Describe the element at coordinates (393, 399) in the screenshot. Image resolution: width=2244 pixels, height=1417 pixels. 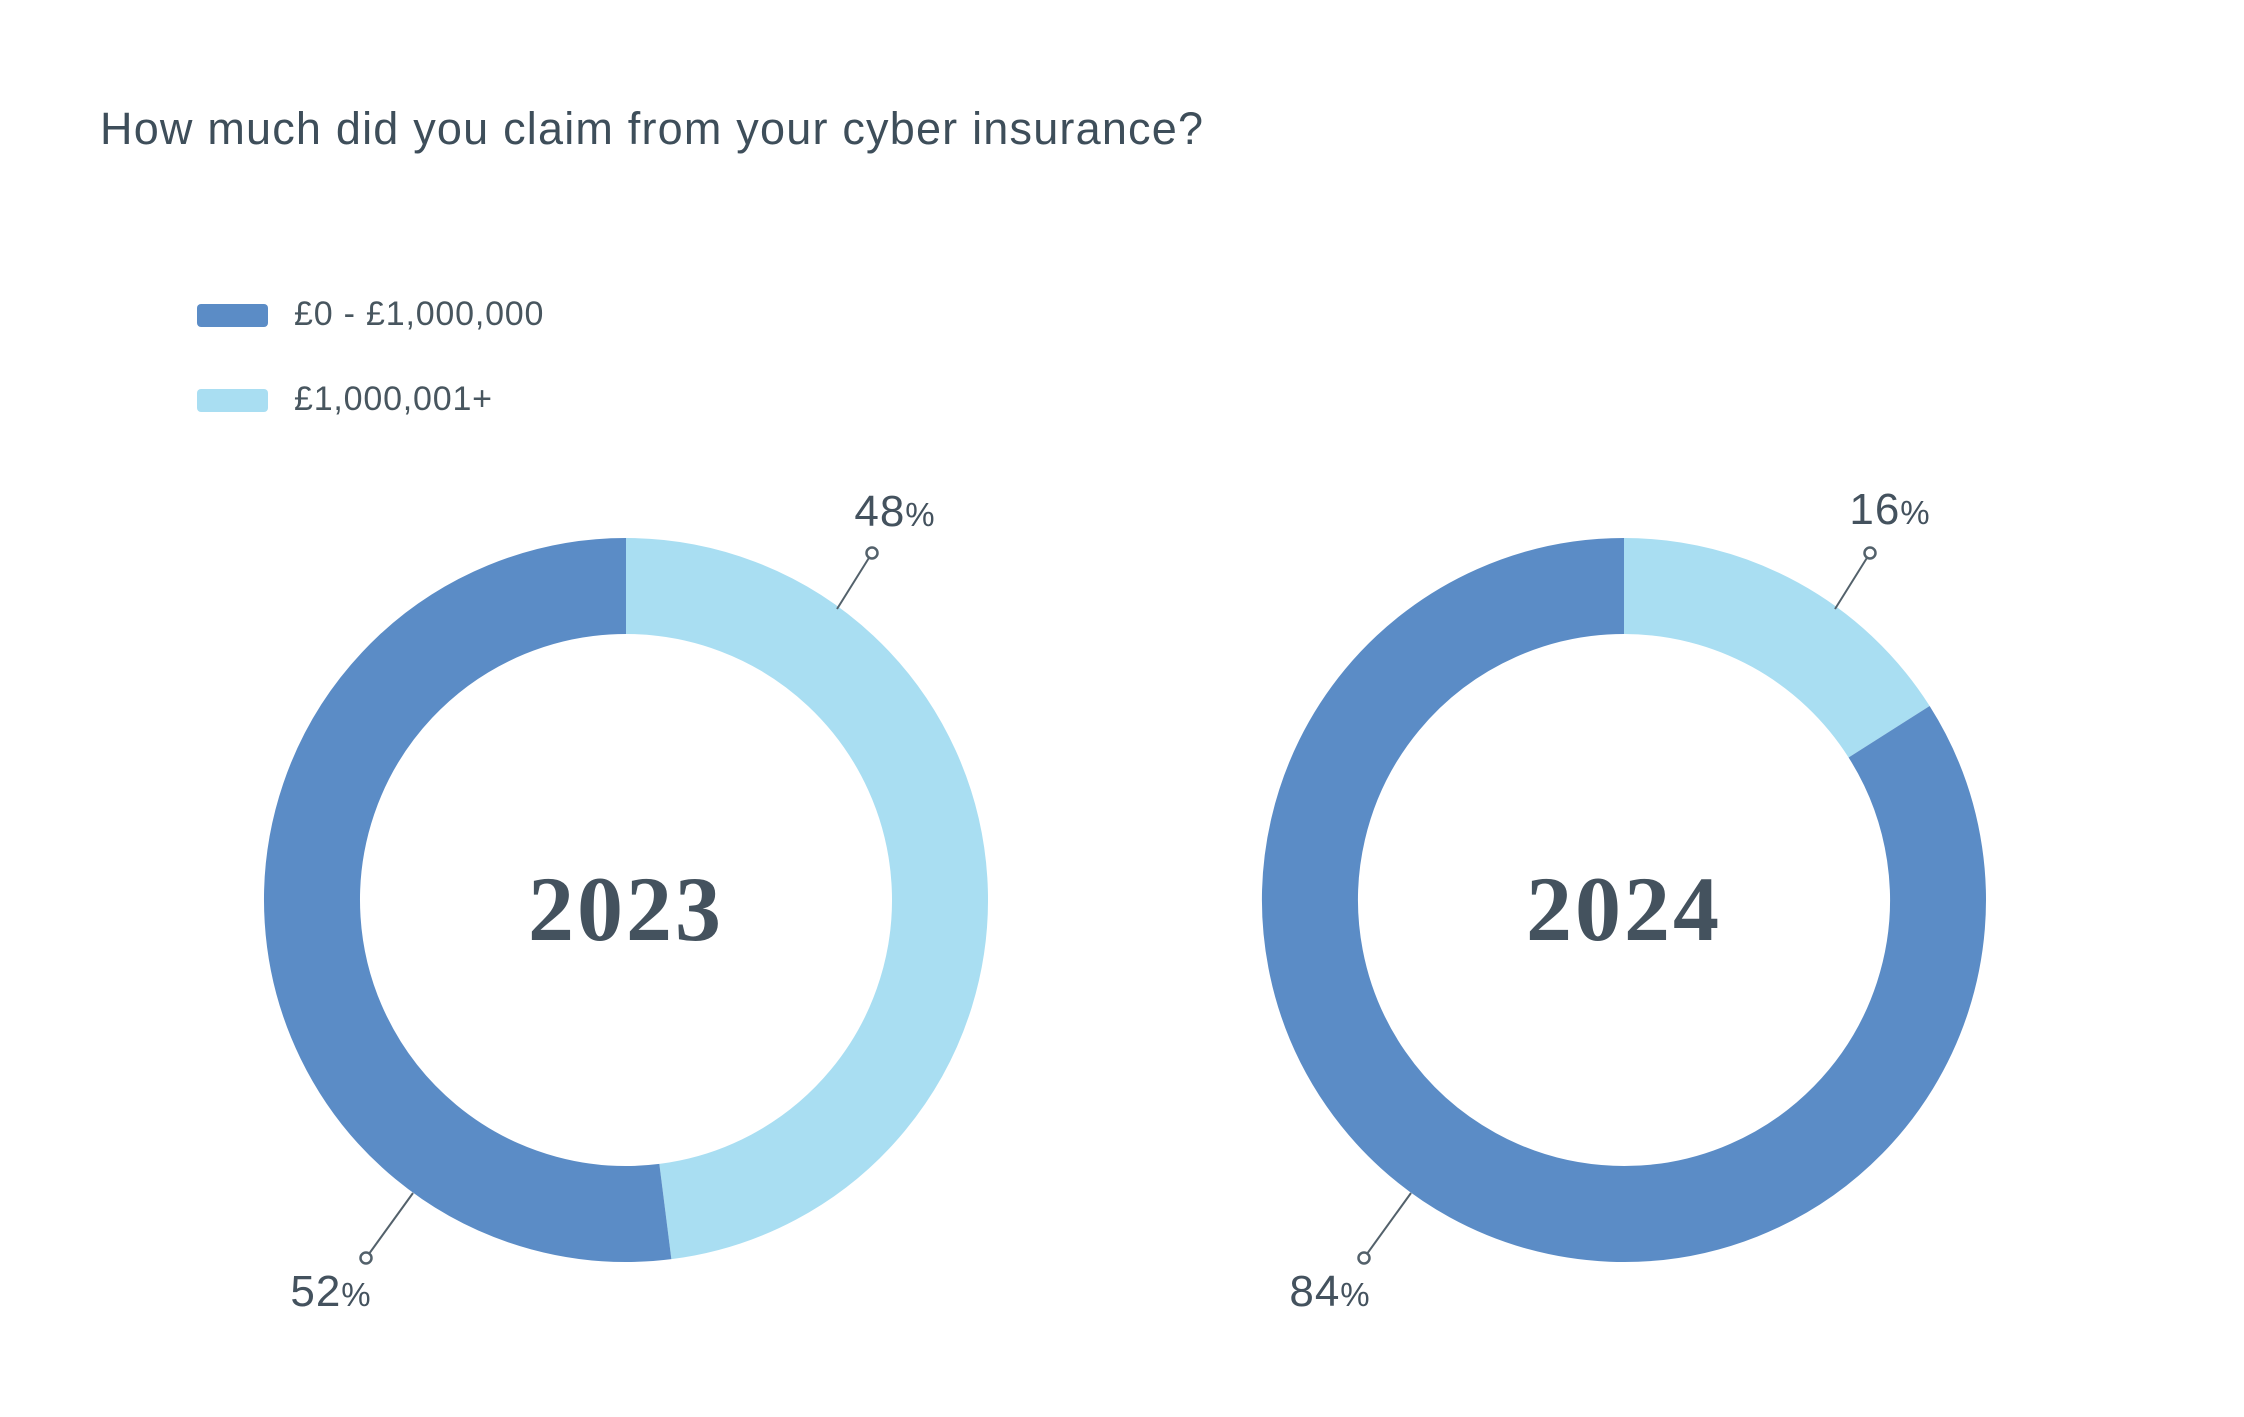
I see `legend-label: £1,000,001+` at that location.